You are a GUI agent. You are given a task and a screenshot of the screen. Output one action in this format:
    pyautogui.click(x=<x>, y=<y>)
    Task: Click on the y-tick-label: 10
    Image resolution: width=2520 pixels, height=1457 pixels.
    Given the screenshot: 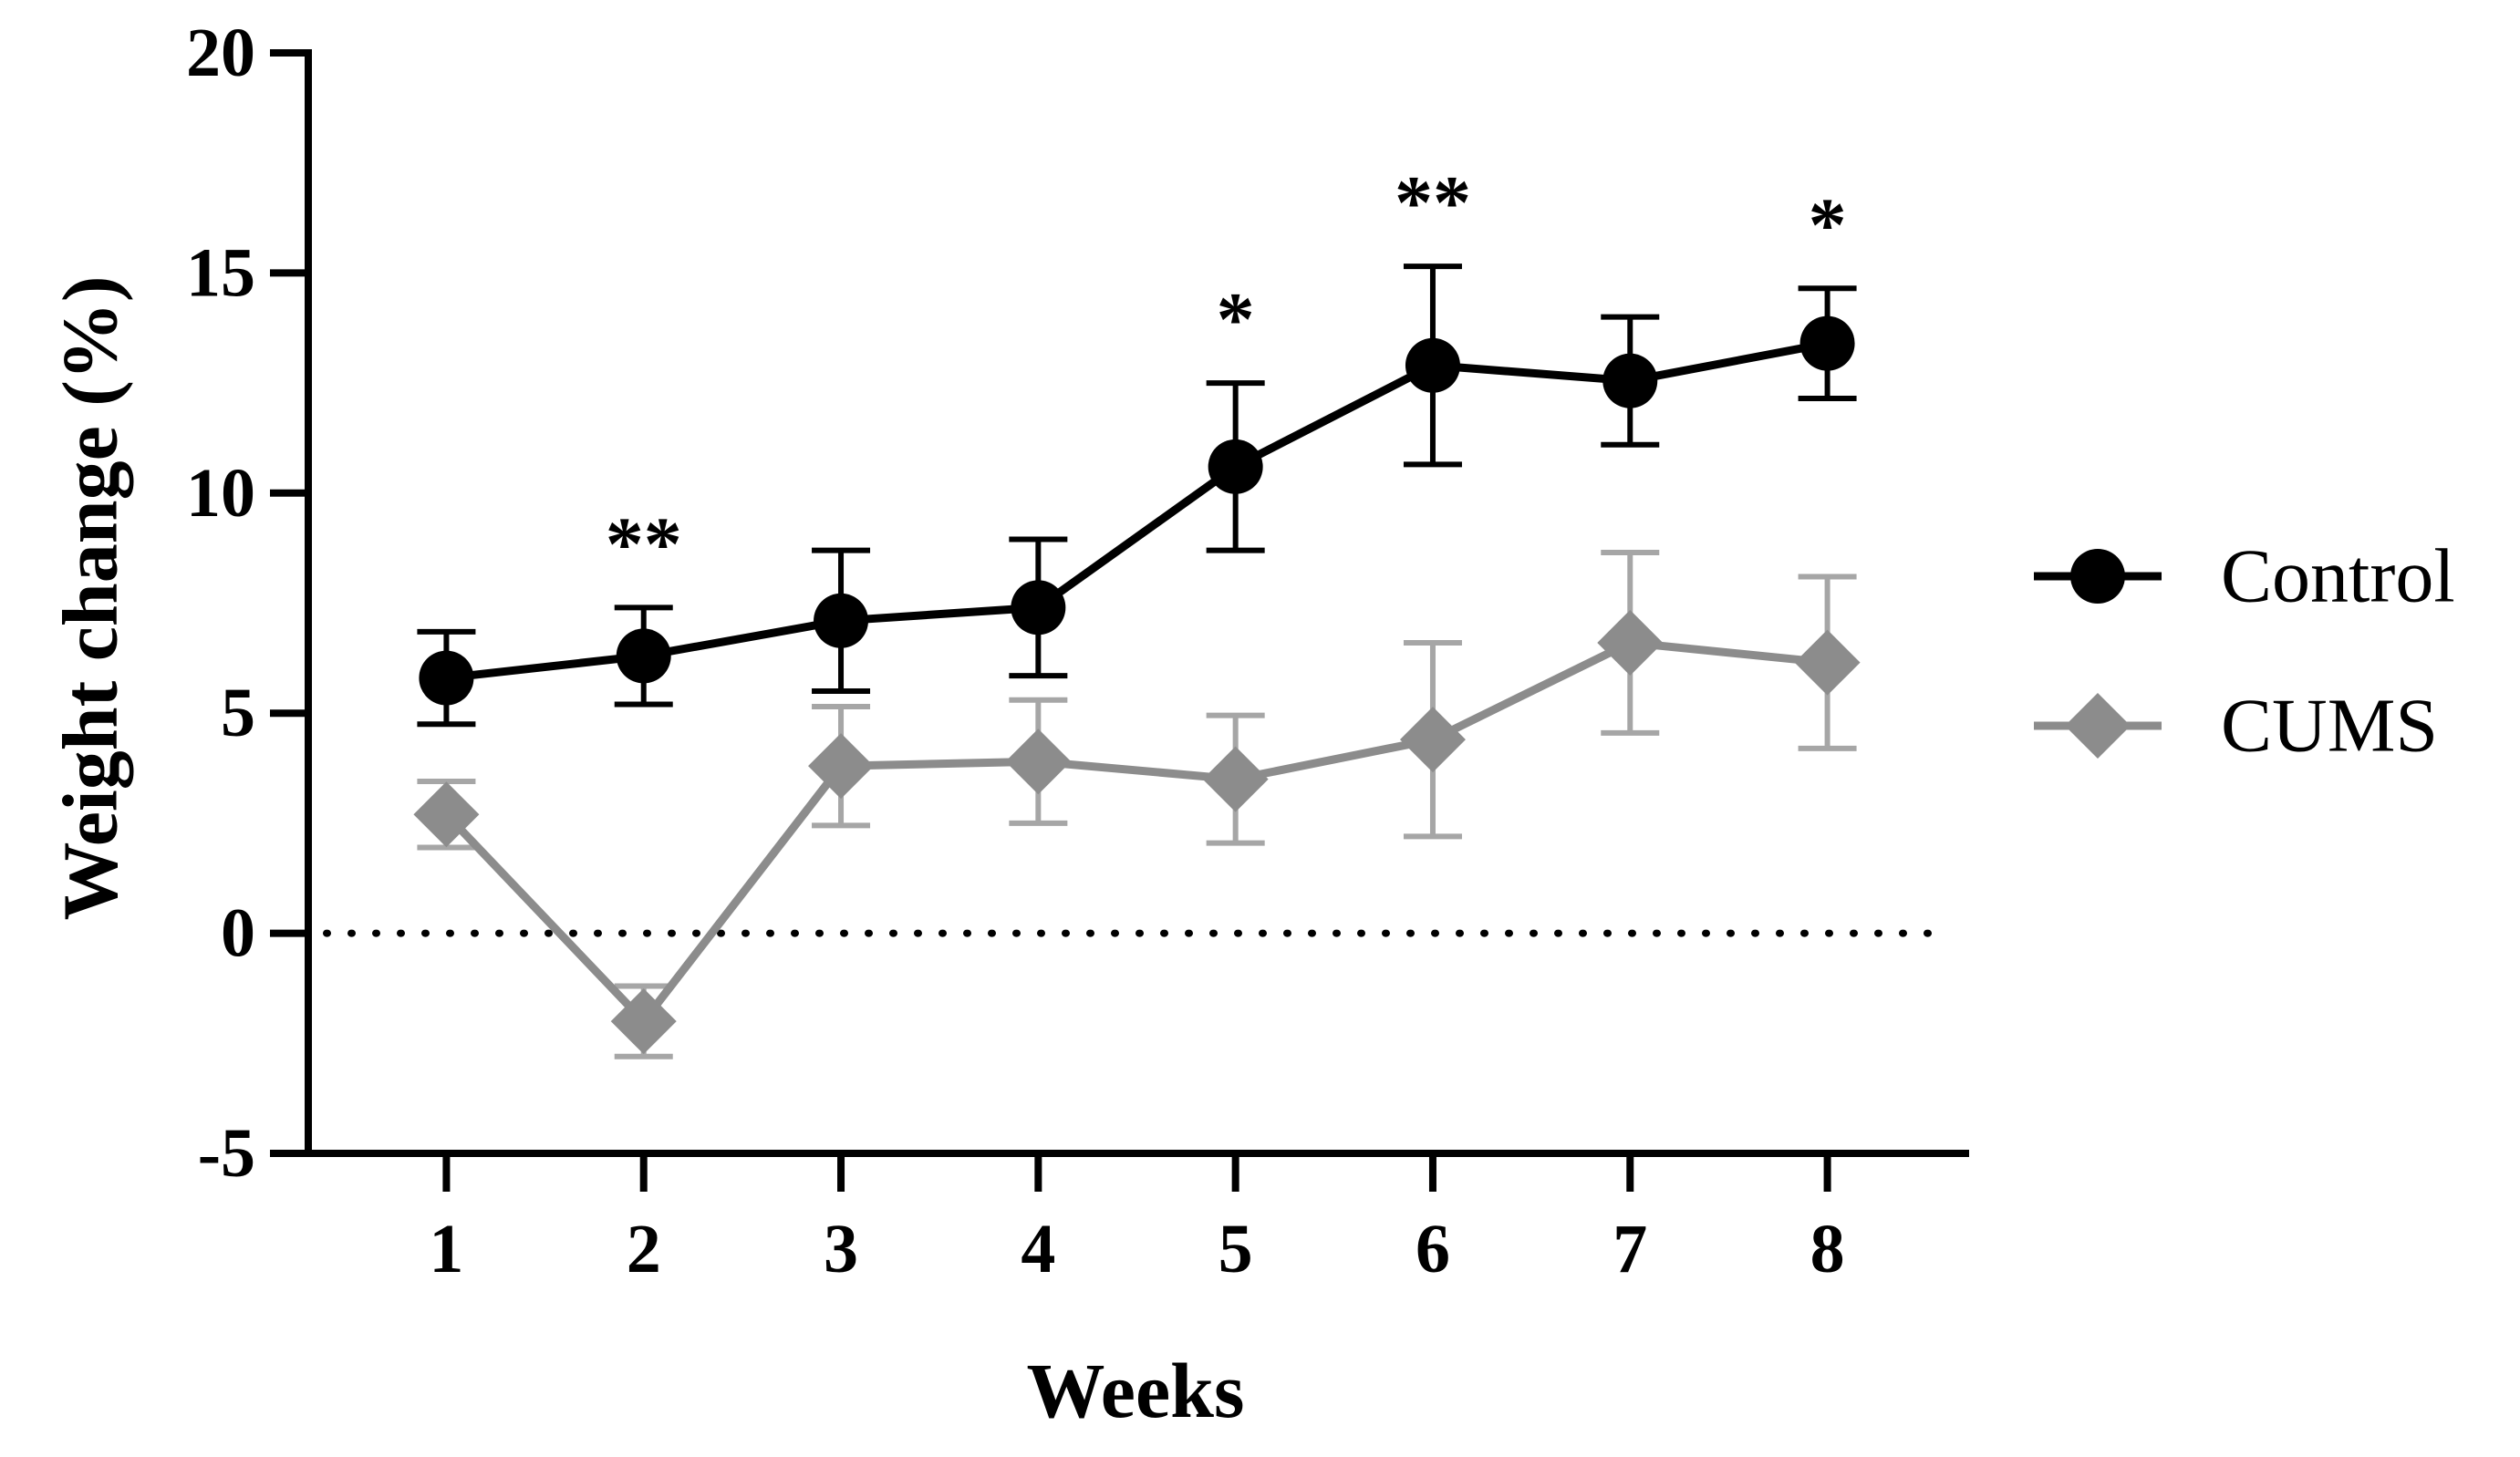 What is the action you would take?
    pyautogui.click(x=220, y=493)
    